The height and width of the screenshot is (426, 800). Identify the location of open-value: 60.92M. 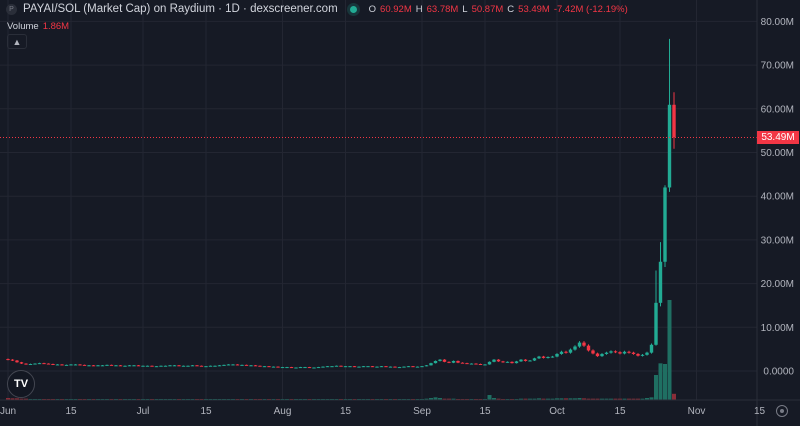
(396, 9).